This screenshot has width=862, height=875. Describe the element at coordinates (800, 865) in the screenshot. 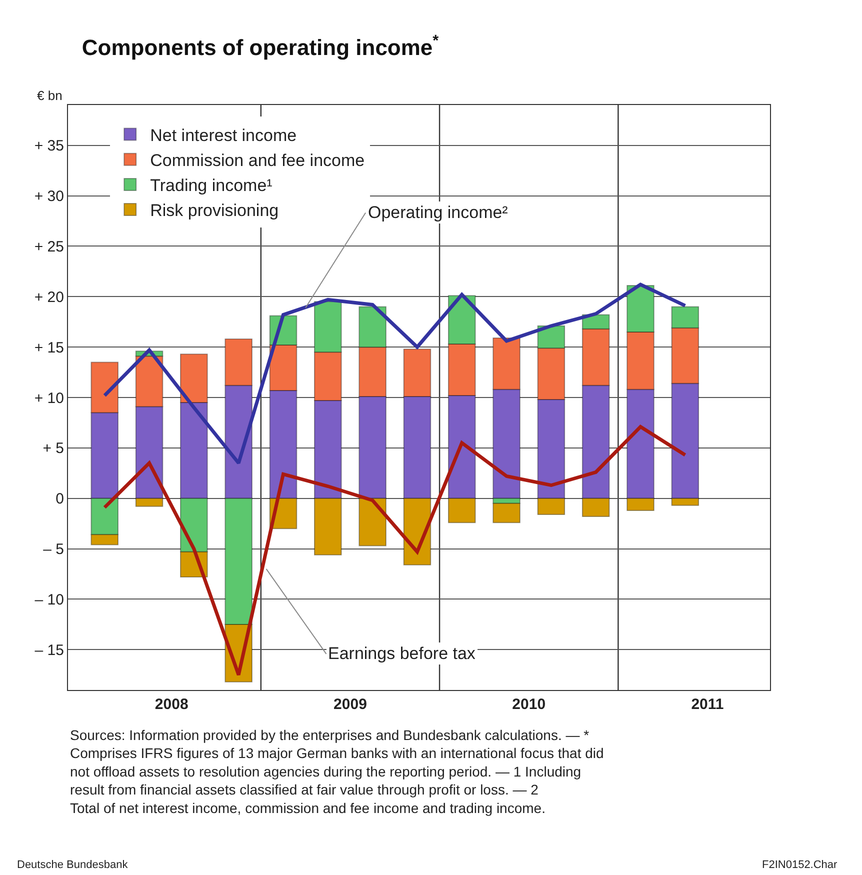

I see `text: F2IN0152.Char` at that location.